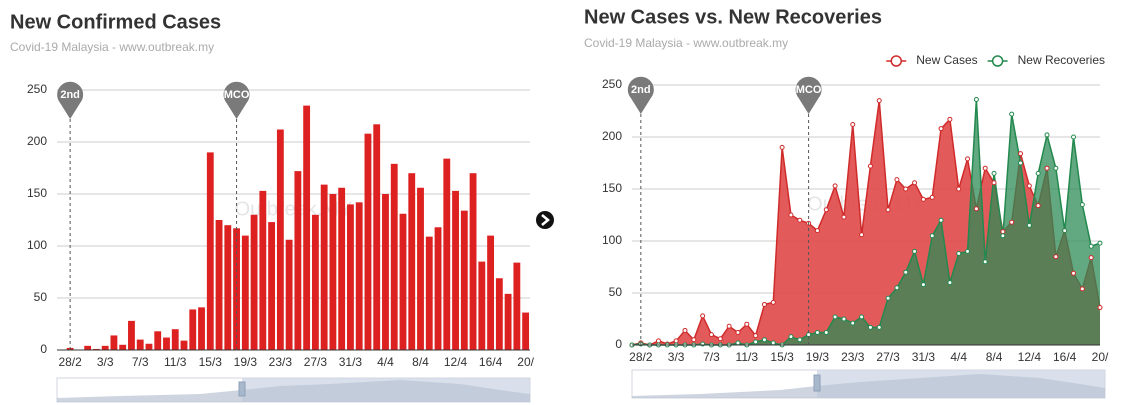 Image resolution: width=1124 pixels, height=405 pixels. What do you see at coordinates (747, 357) in the screenshot?
I see `x-tick-label: 11/3` at bounding box center [747, 357].